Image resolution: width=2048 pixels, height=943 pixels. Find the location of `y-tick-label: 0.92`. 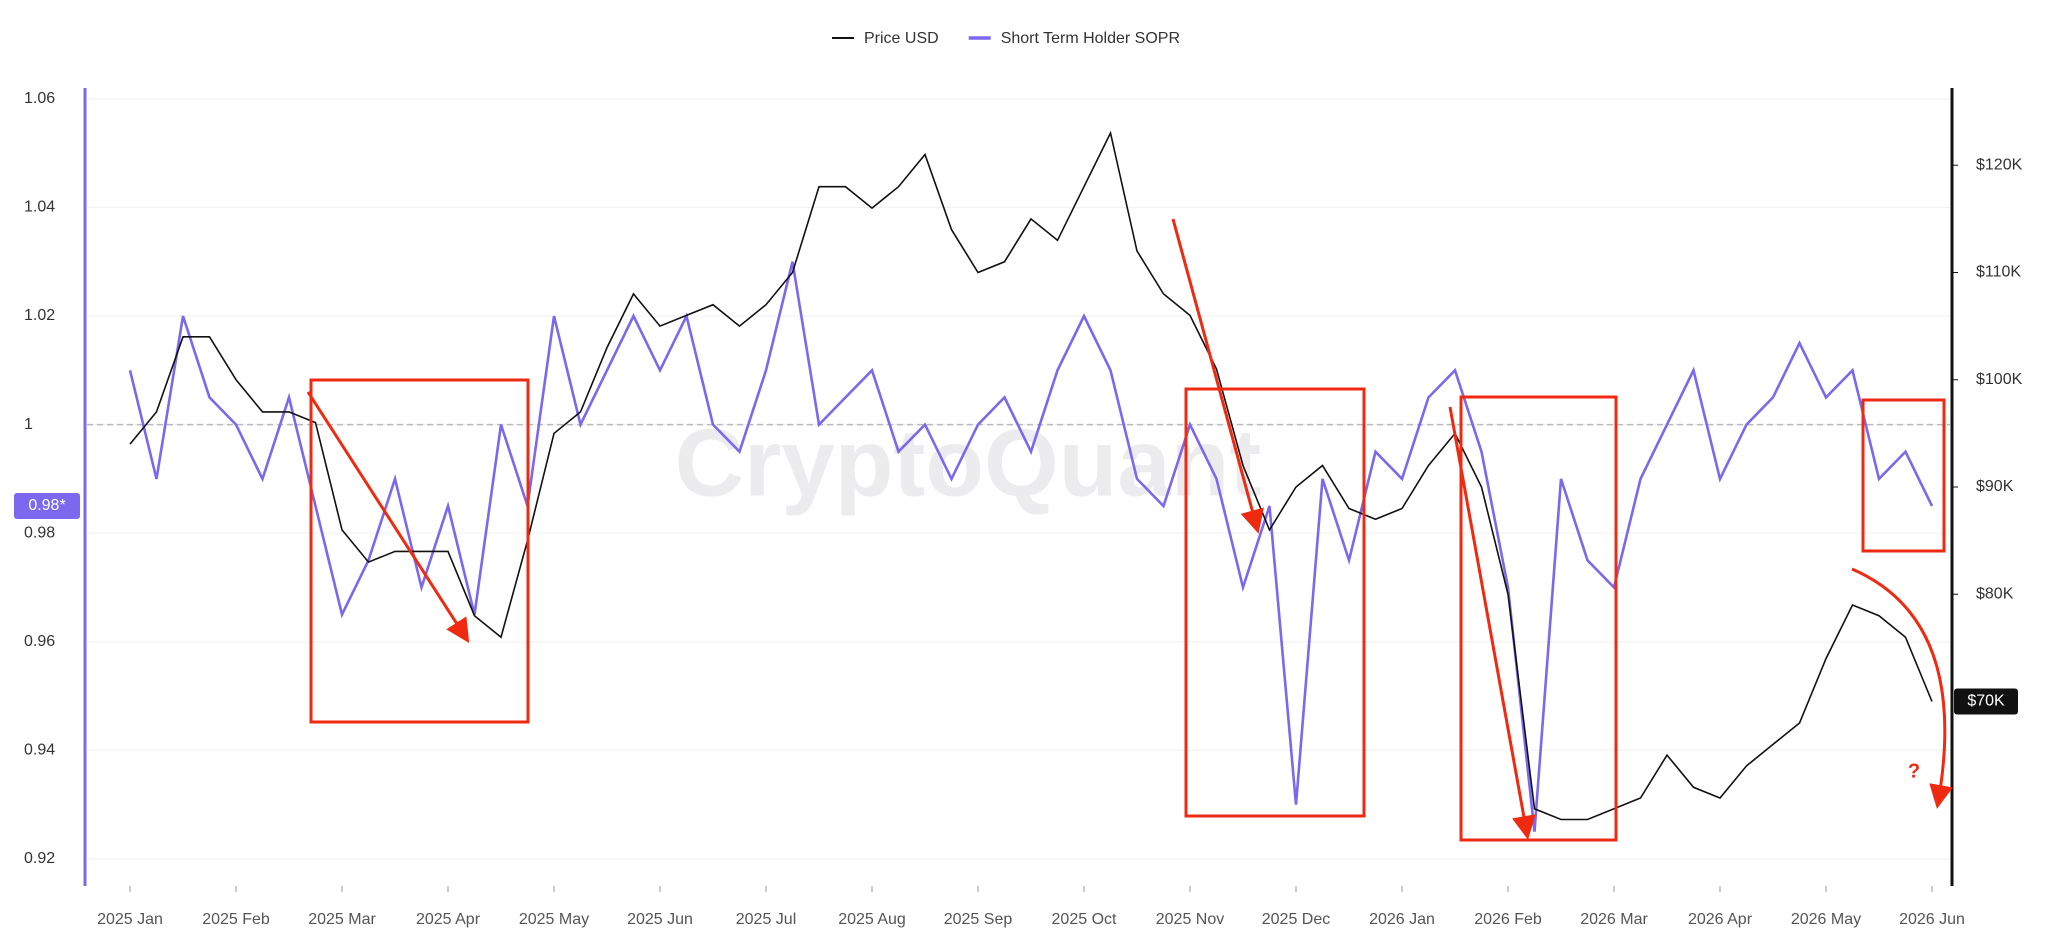

y-tick-label: 0.92 is located at coordinates (39, 858).